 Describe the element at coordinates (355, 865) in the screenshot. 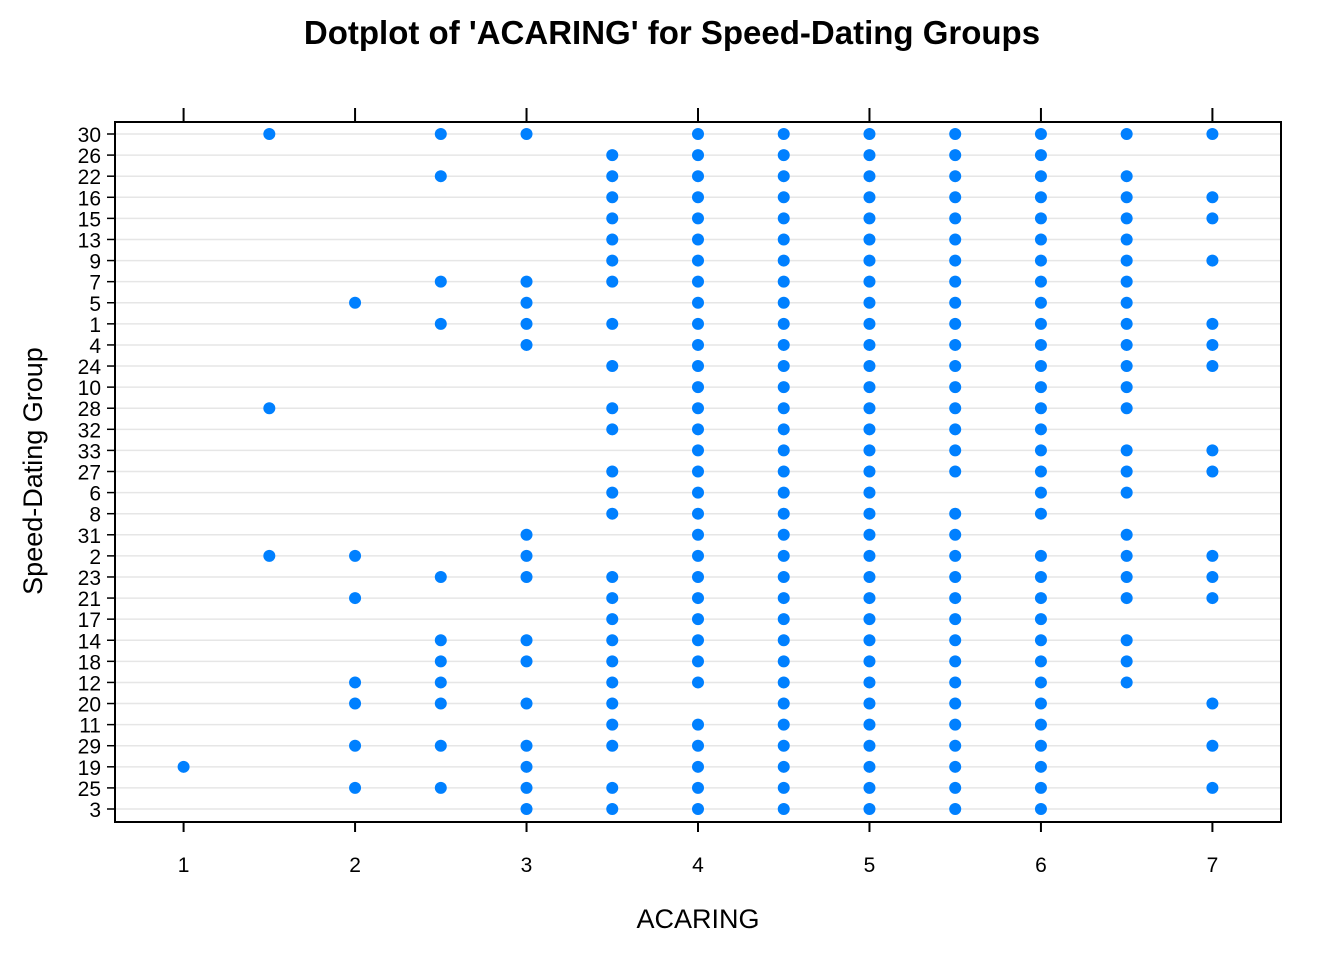

I see `x-tick-label: 2` at that location.